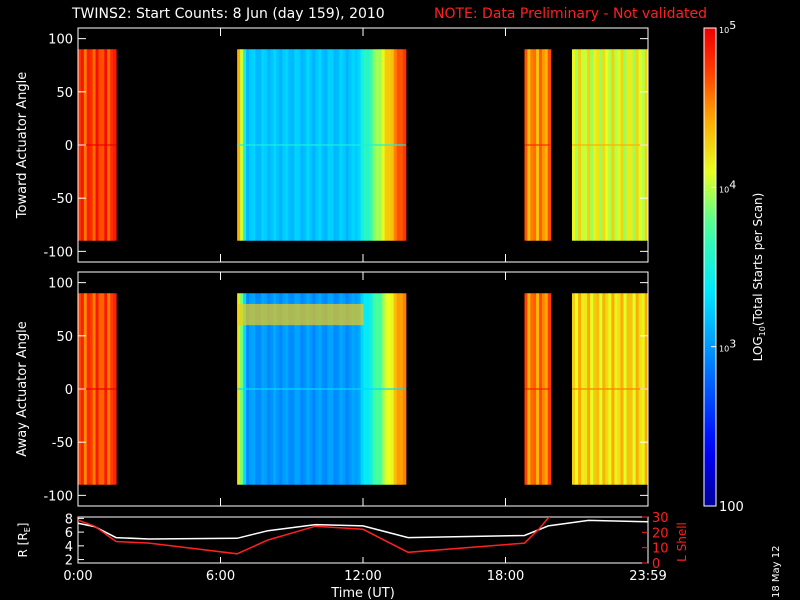 The image size is (800, 600). I want to click on preliminary-note: NOTE: Data Preliminary - Not validated, so click(571, 14).